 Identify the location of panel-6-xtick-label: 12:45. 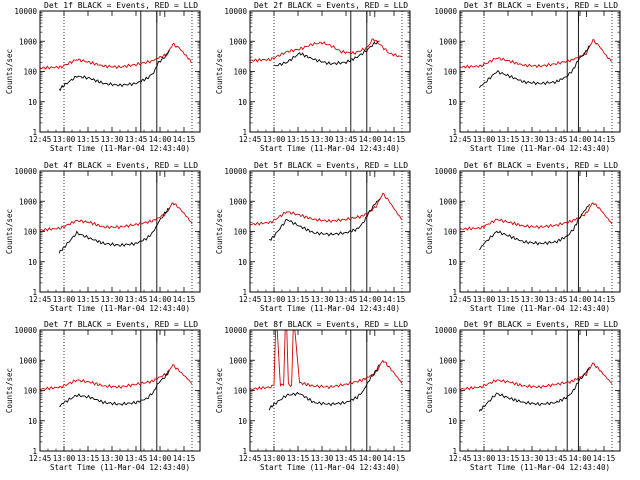
(460, 299).